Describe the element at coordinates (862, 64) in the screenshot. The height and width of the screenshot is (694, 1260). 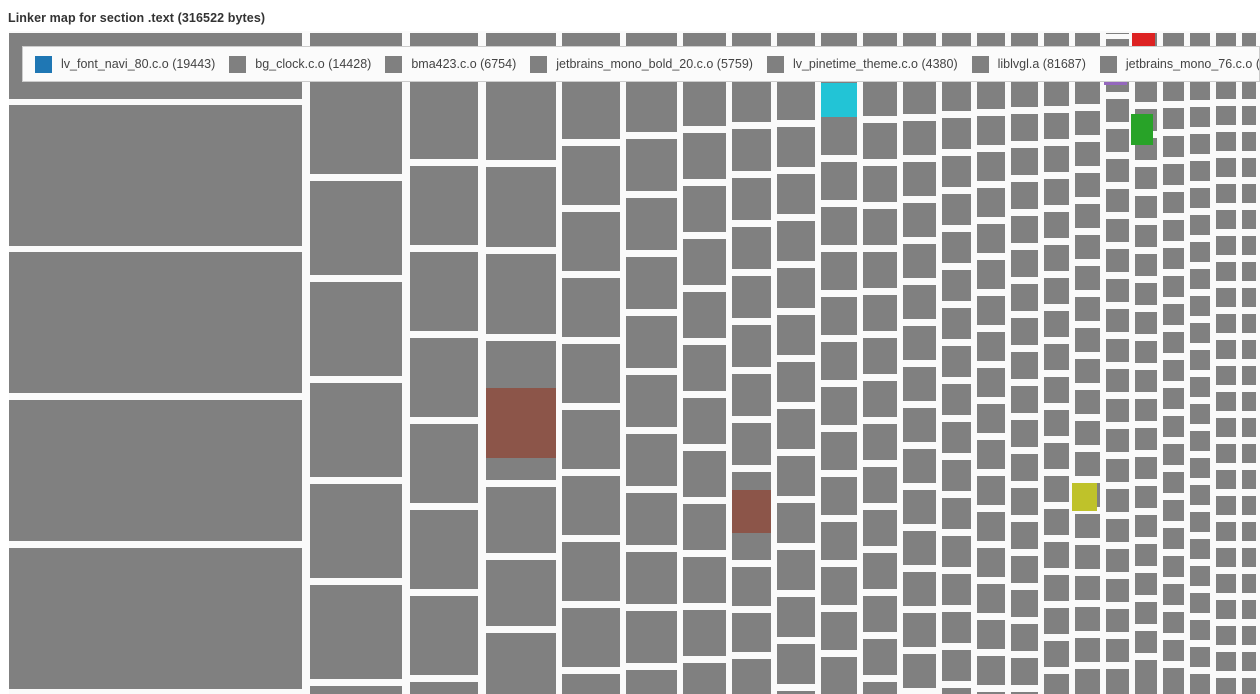
I see `legend-item-lv-pinetime-theme-c-o: lv_pinetime_theme.c.o (4380)` at that location.